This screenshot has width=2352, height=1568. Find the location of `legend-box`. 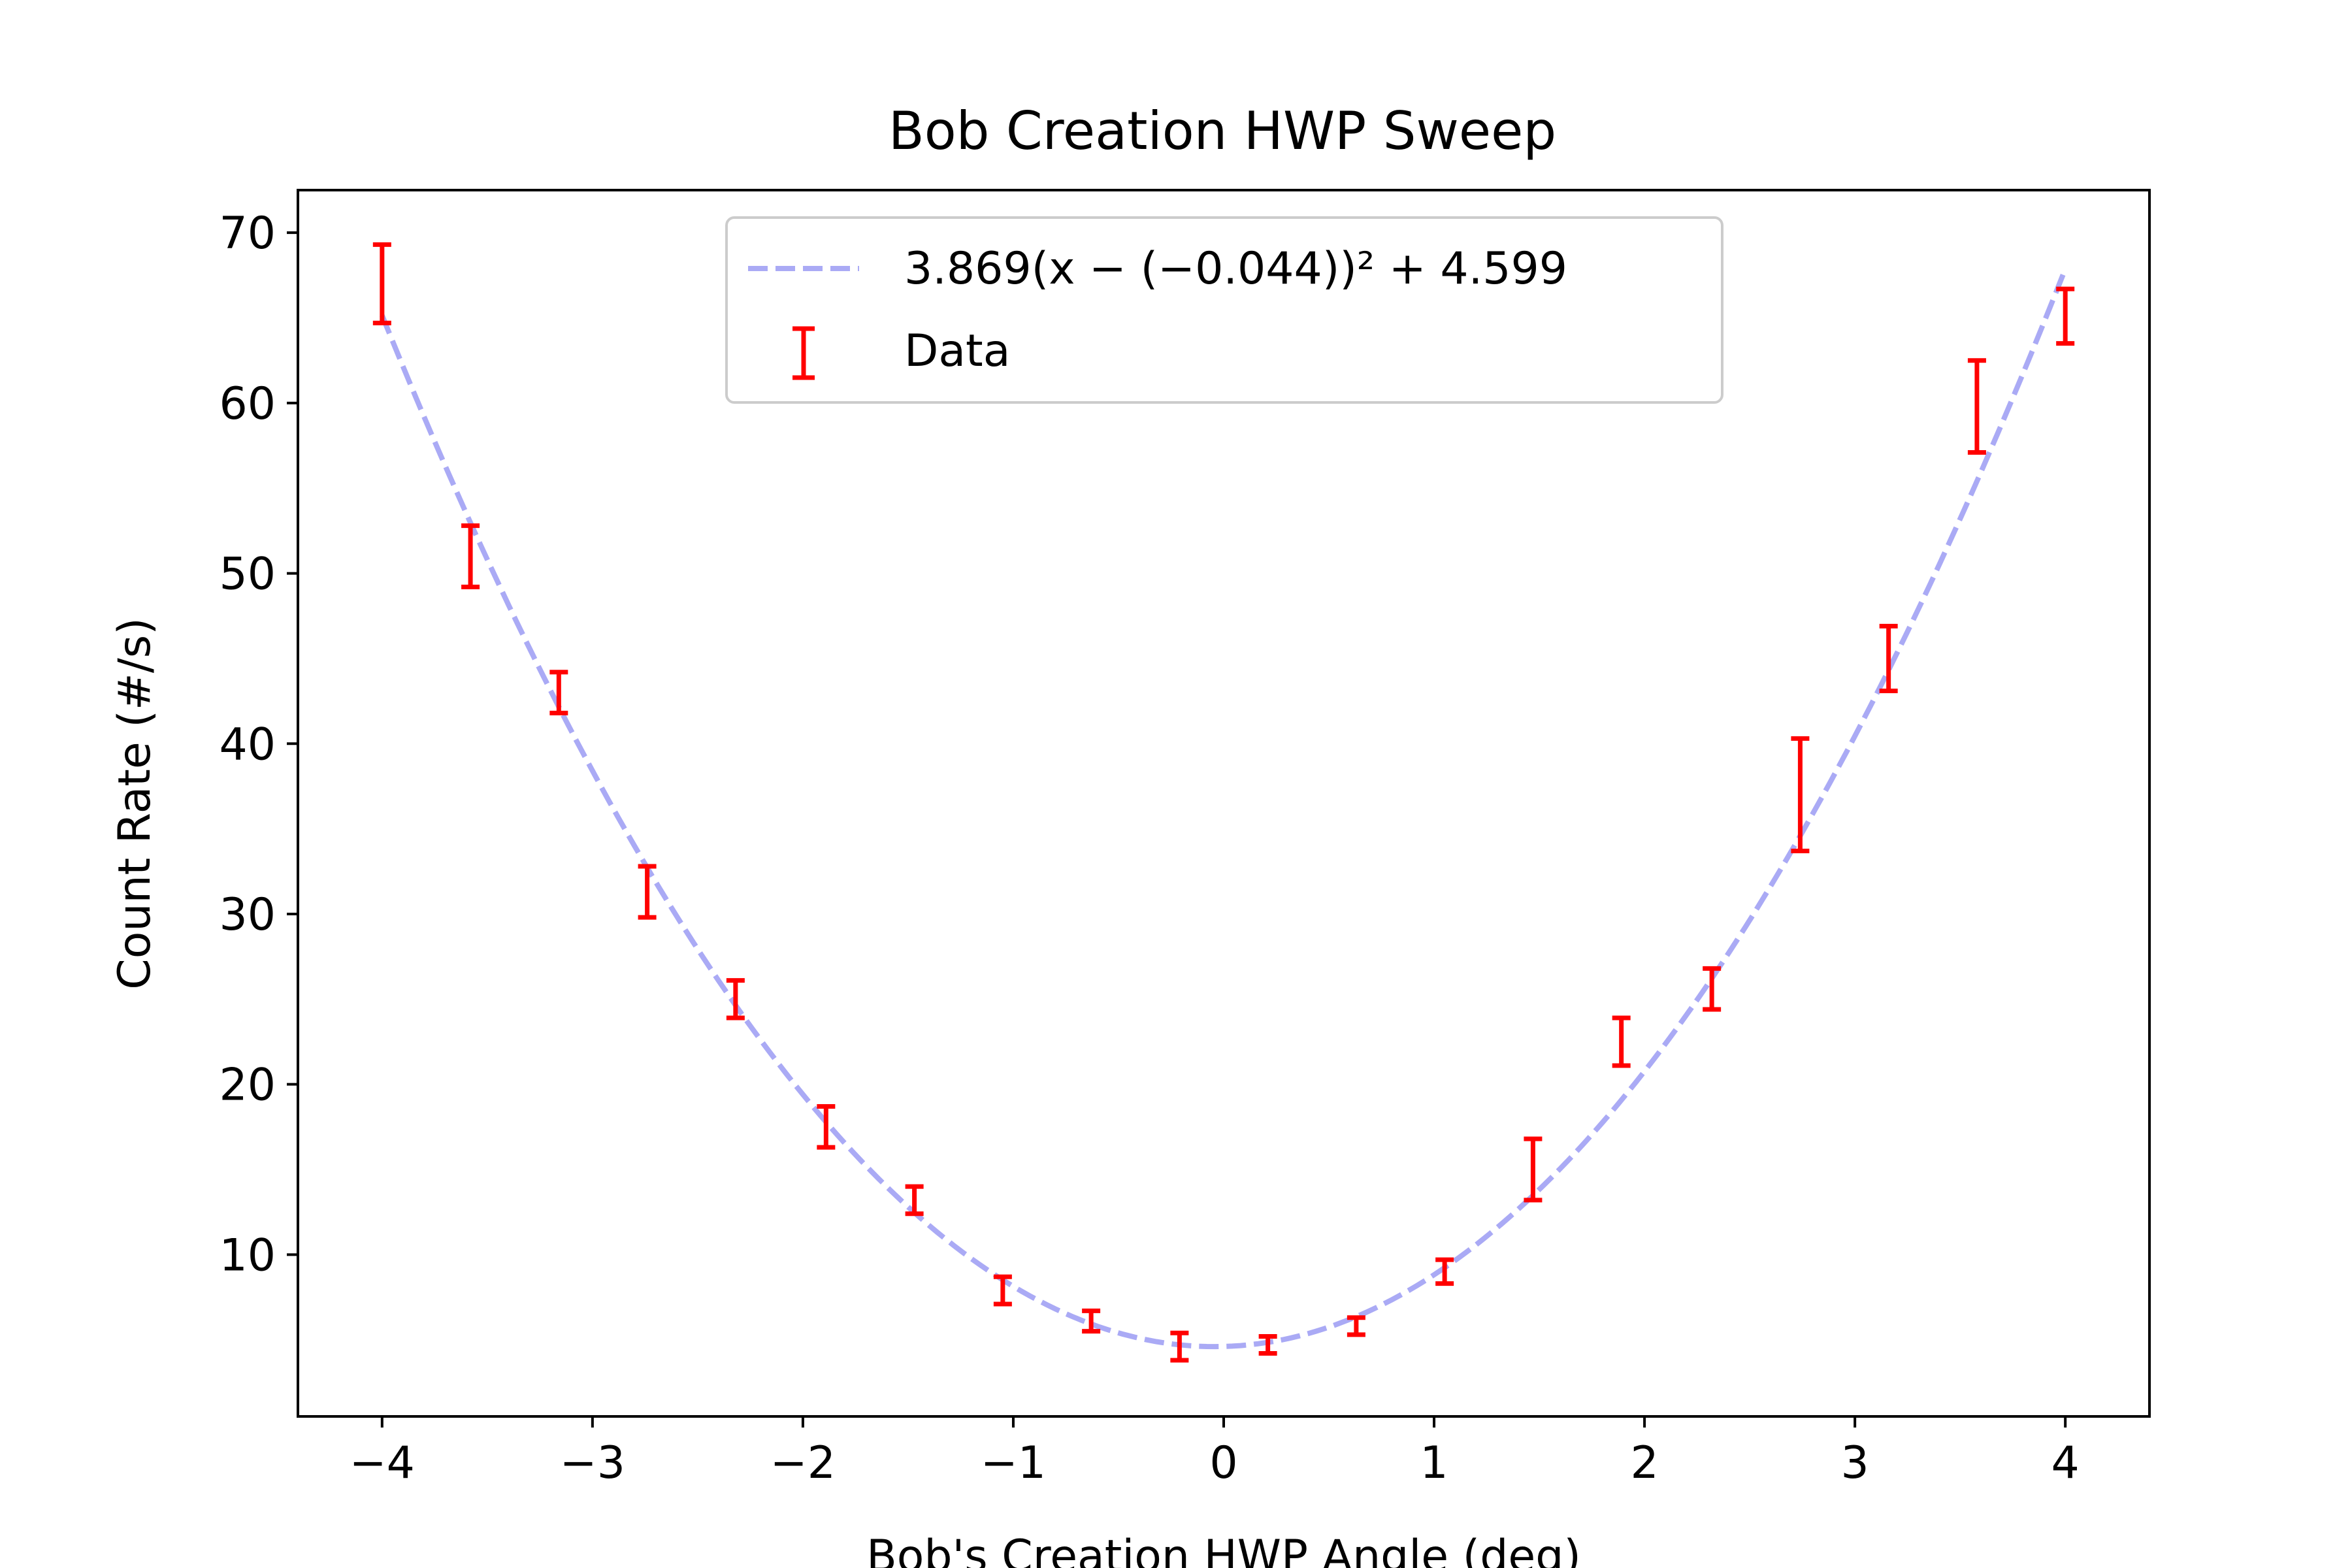

legend-box is located at coordinates (1224, 310).